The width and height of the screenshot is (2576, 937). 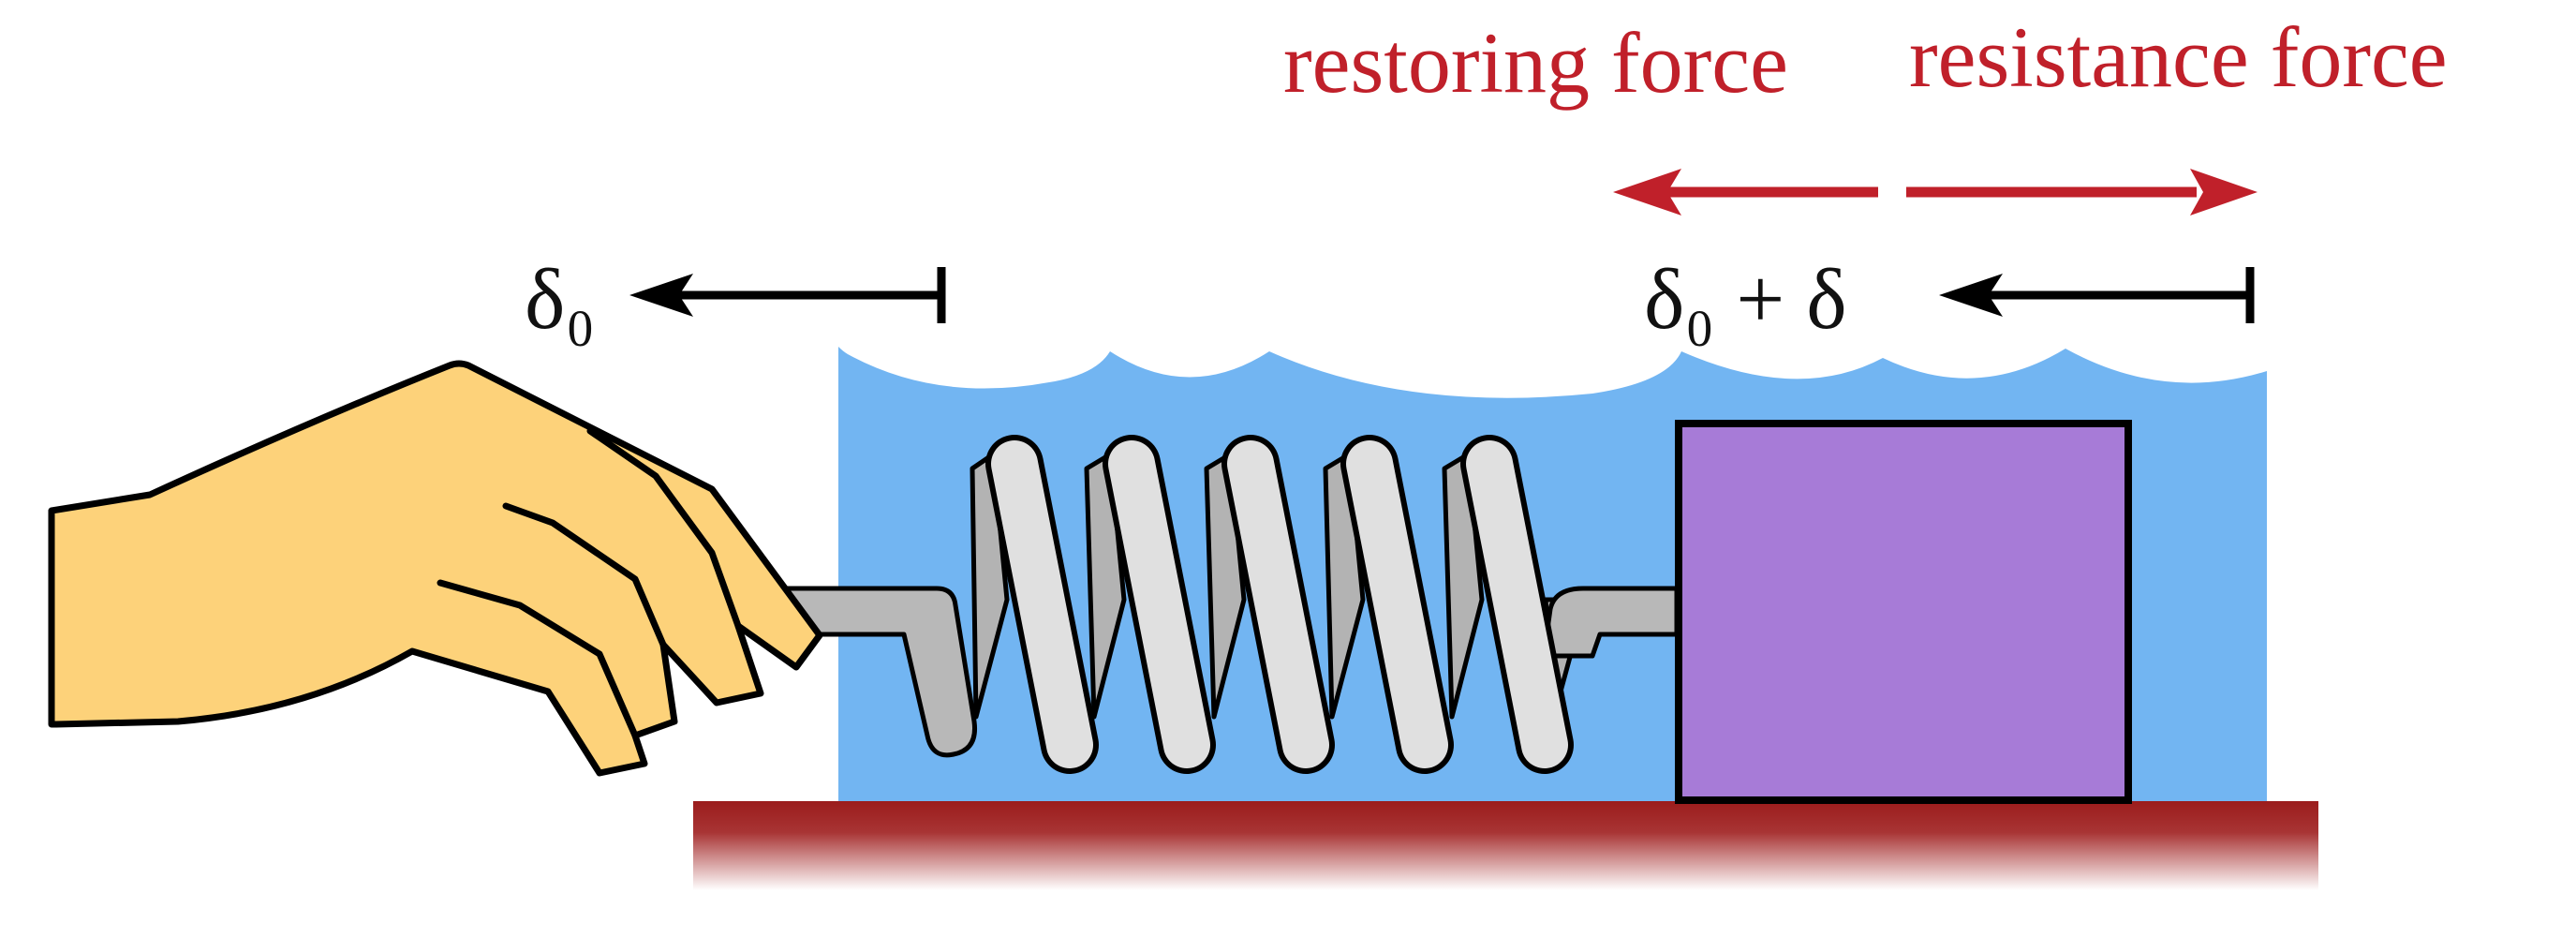 I want to click on restoring-force-arrow, so click(x=1745, y=192).